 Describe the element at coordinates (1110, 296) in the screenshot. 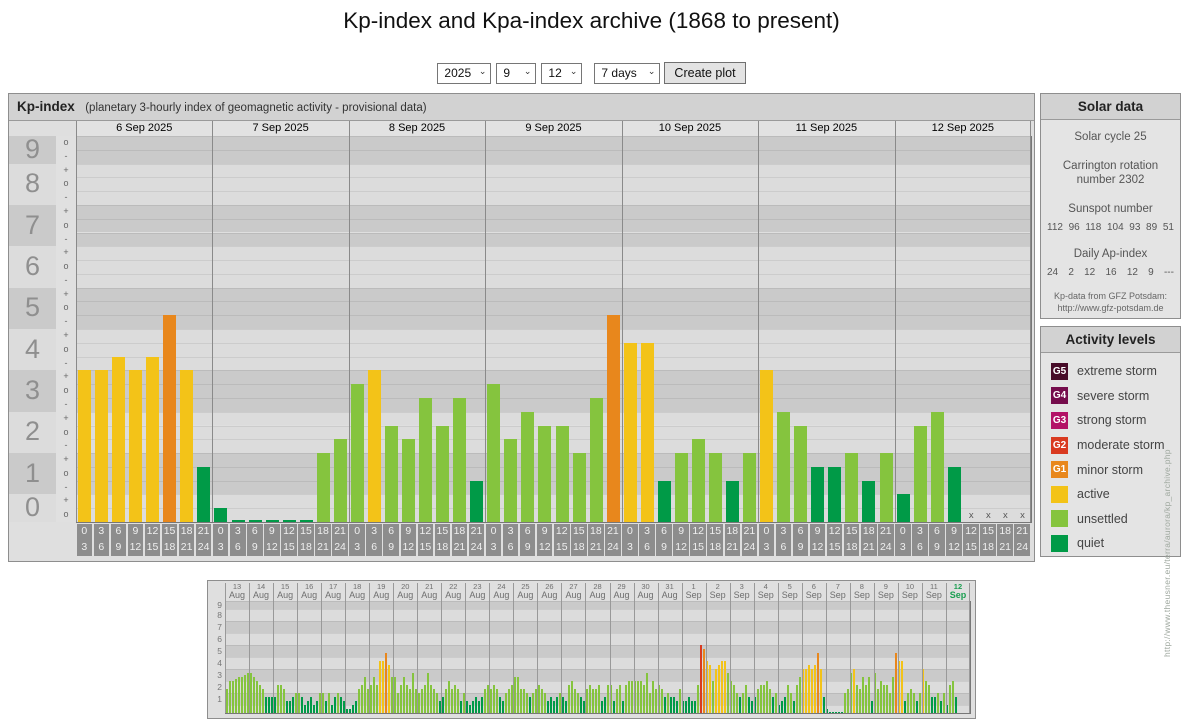

I see `data-source-line1: Kp-data from GFZ Potsdam:` at that location.